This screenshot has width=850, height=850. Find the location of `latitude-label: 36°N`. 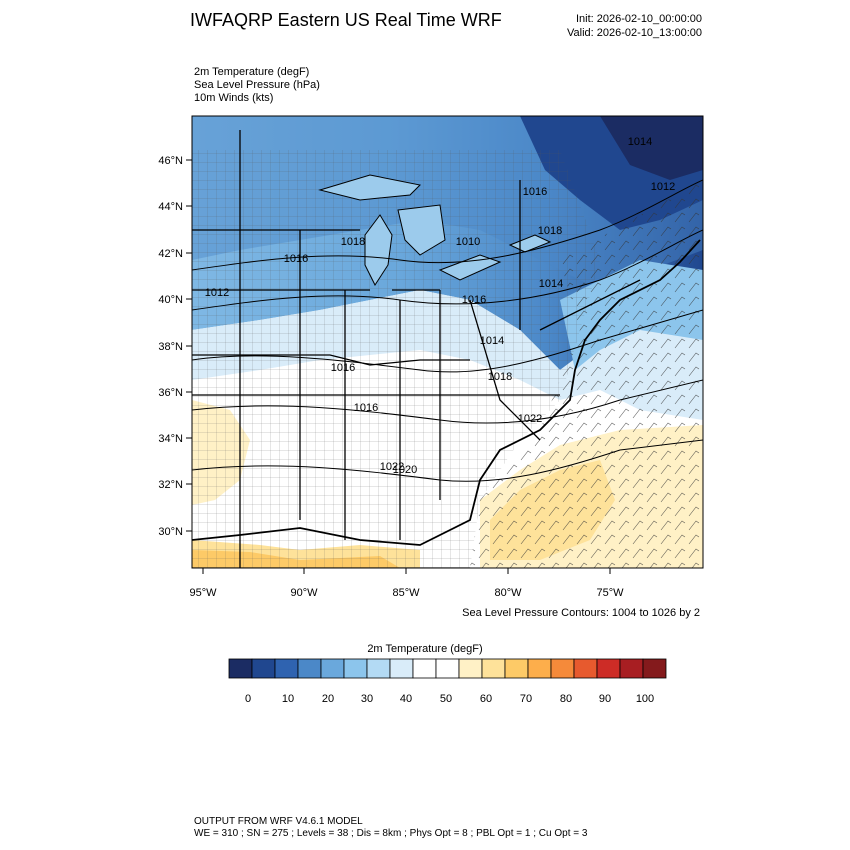

latitude-label: 36°N is located at coordinates (170, 393).